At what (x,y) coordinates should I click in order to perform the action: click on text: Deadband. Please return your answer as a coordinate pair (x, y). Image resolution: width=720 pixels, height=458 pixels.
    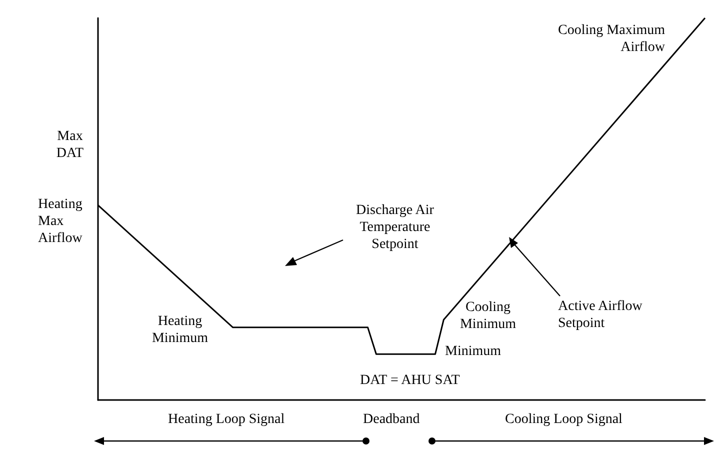
    Looking at the image, I should click on (392, 419).